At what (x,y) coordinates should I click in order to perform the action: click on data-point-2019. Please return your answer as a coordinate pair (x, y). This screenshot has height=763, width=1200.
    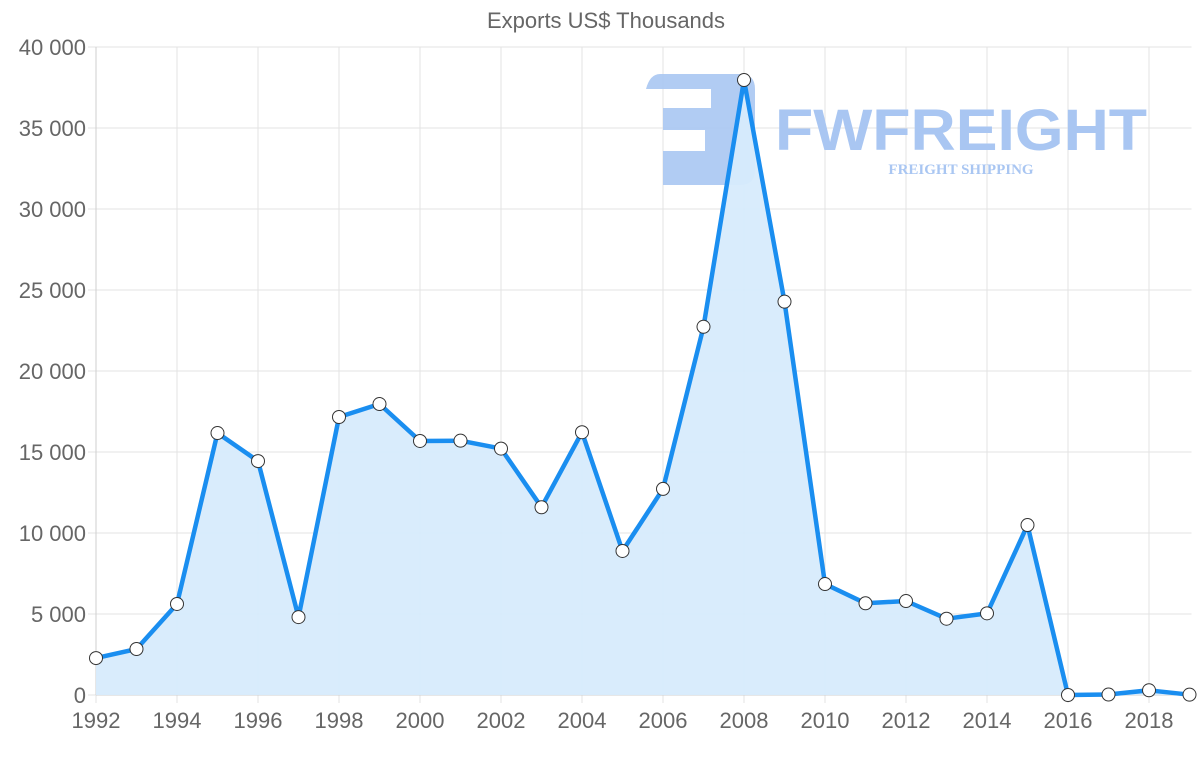
    Looking at the image, I should click on (1189, 694).